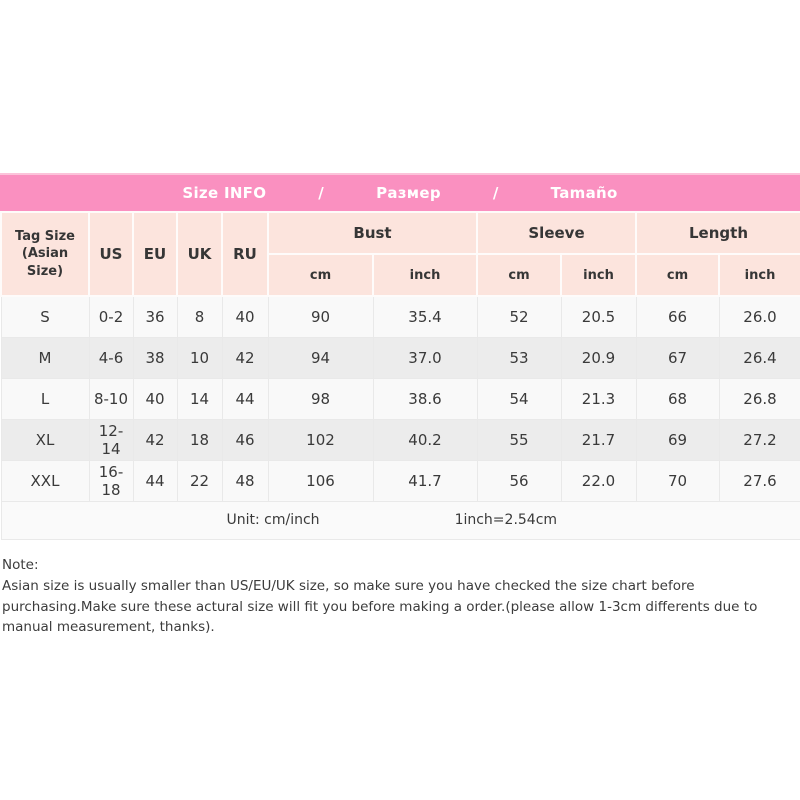 This screenshot has width=800, height=800. I want to click on banner-label-size-info: Size INFO, so click(224, 193).